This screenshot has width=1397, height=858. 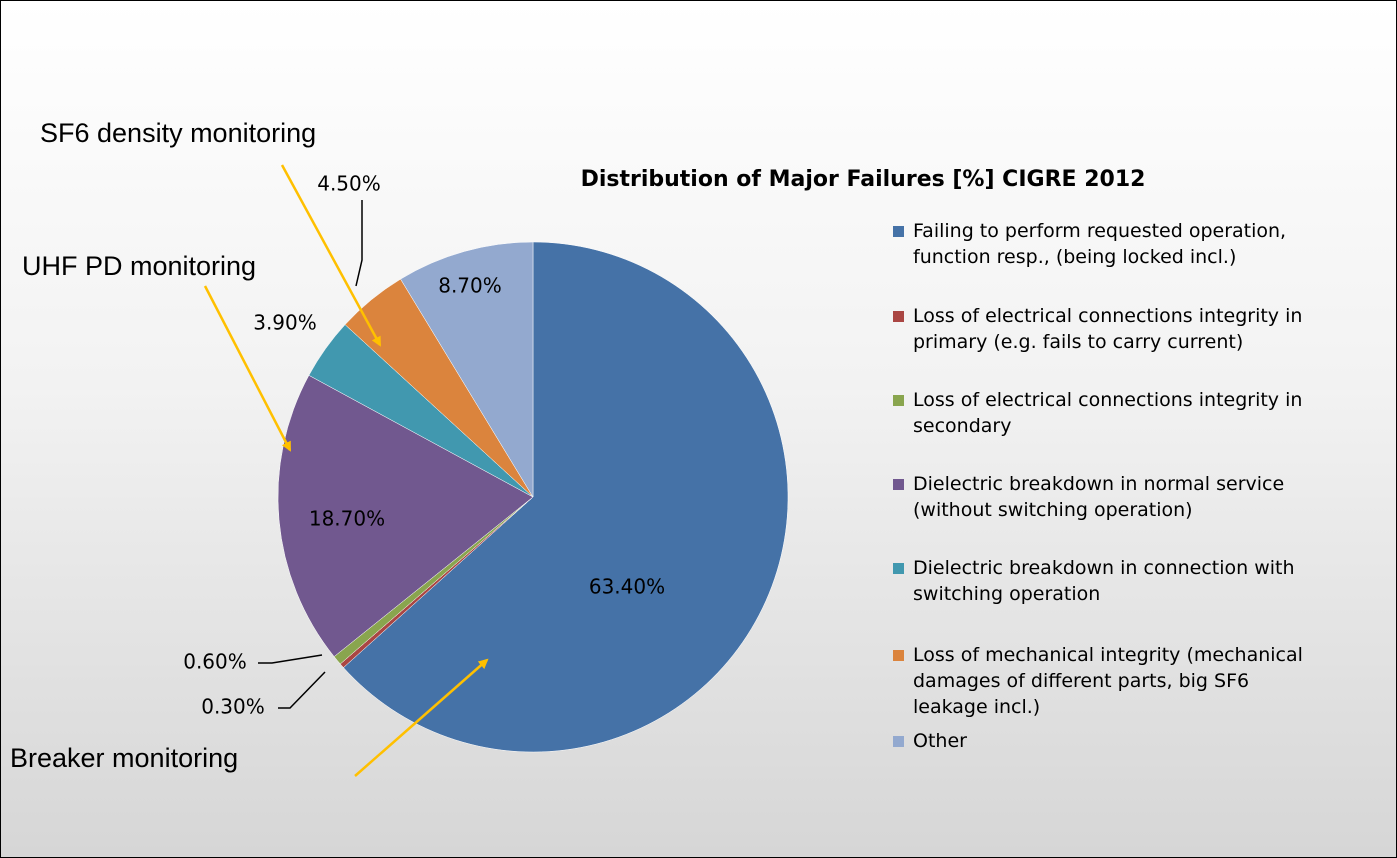 What do you see at coordinates (470, 286) in the screenshot?
I see `data-label: 8.70%` at bounding box center [470, 286].